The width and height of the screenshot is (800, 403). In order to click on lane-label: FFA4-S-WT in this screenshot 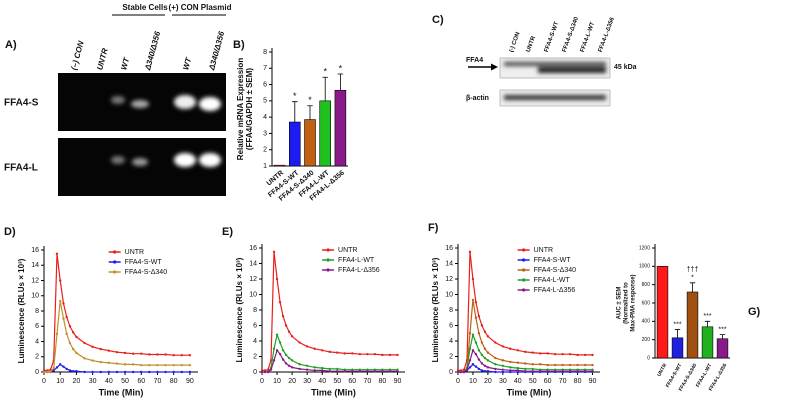, I will do `click(552, 37)`.